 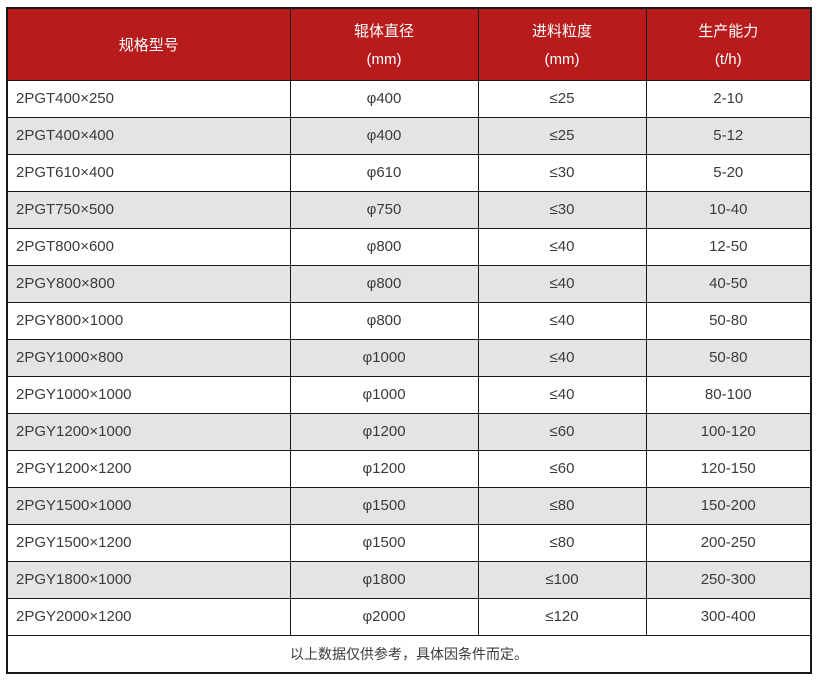 I want to click on table-footer: 以上数据仅供参考，具体因条件而定。, so click(x=409, y=654).